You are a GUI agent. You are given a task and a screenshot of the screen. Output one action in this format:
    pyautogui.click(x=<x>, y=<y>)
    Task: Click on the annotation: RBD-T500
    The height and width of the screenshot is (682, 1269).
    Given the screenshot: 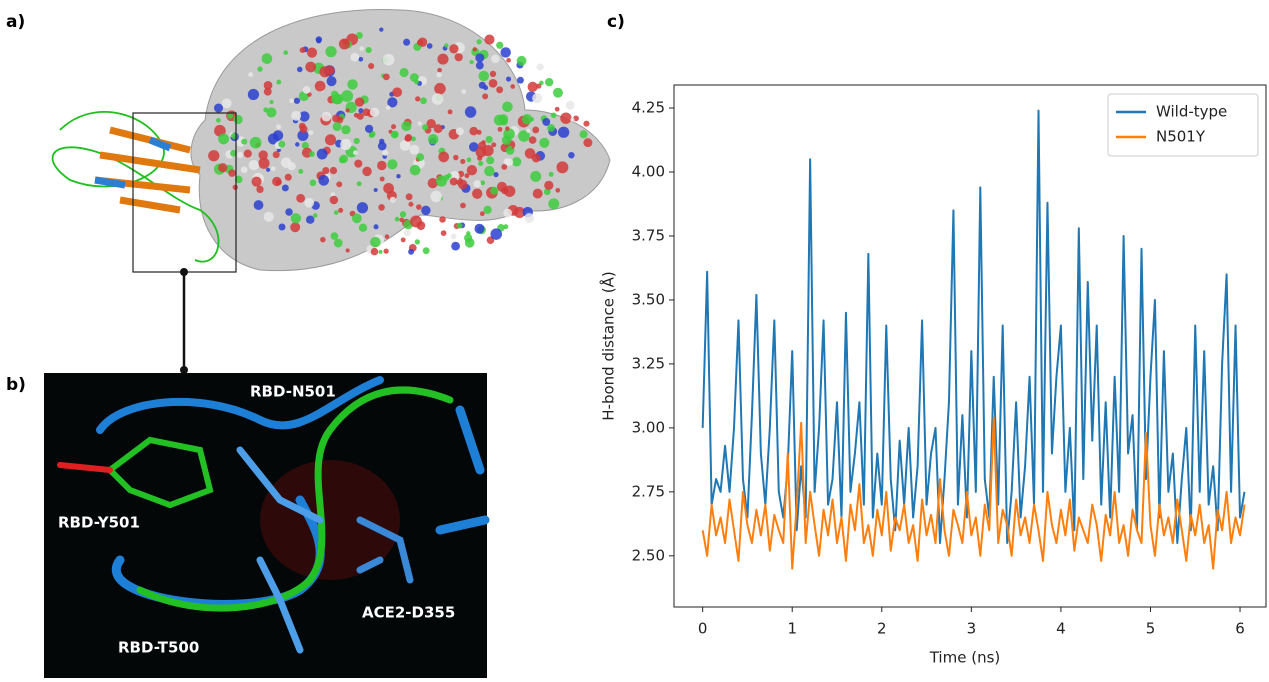 What is the action you would take?
    pyautogui.click(x=158, y=648)
    